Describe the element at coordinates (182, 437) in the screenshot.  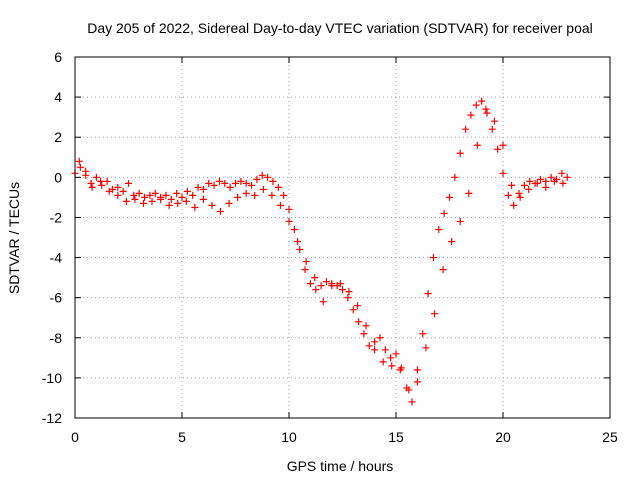
I see `x-tick-label: 5` at that location.